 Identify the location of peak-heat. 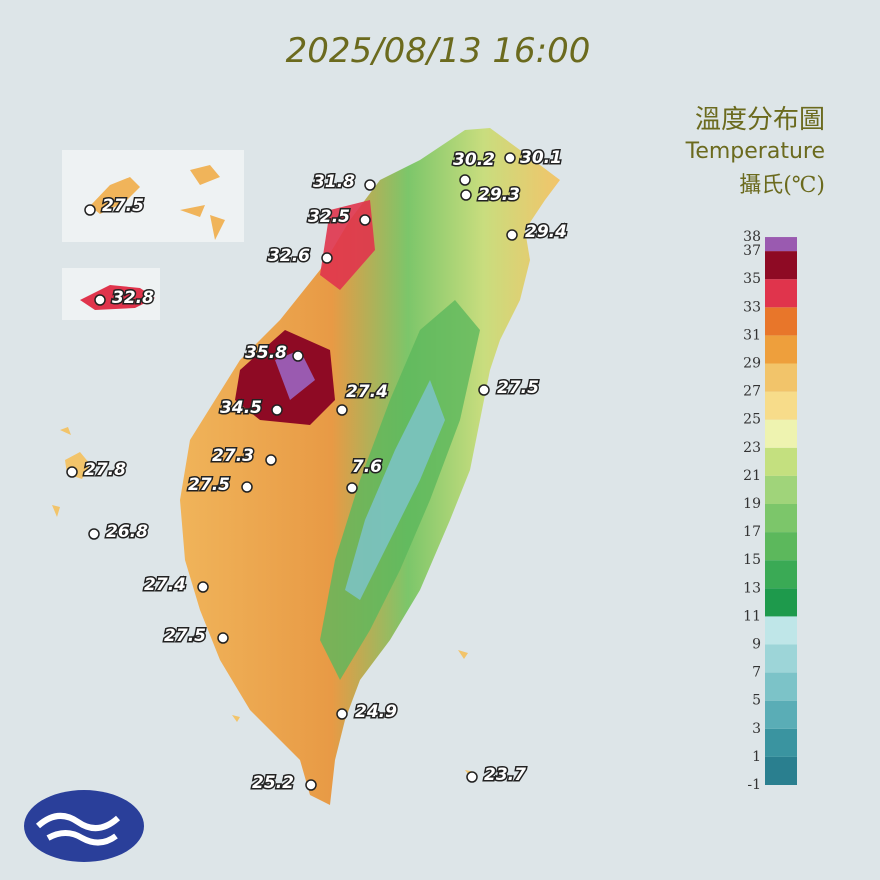
(295, 375).